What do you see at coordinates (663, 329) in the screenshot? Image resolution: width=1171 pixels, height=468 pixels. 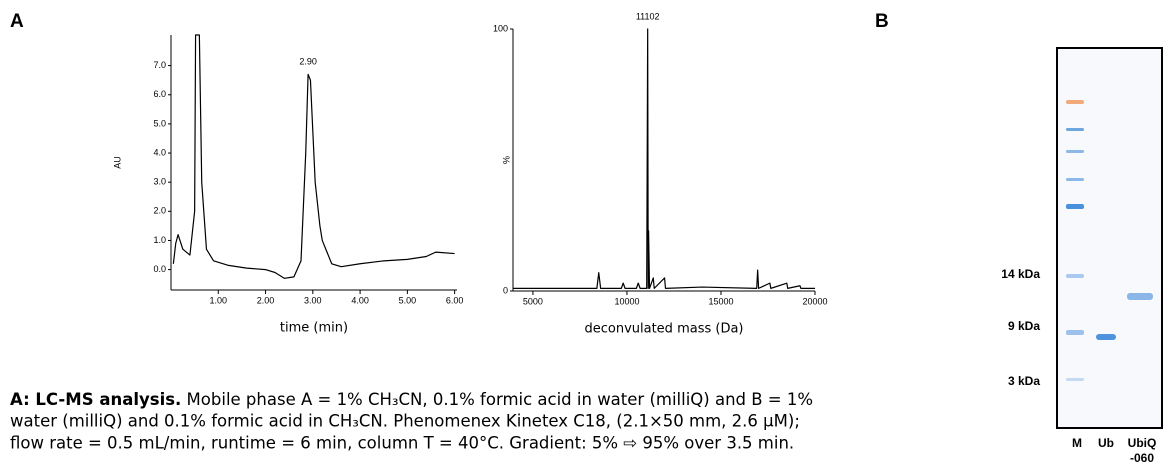 I see `x-axis-label: deconvulated mass (Da)` at bounding box center [663, 329].